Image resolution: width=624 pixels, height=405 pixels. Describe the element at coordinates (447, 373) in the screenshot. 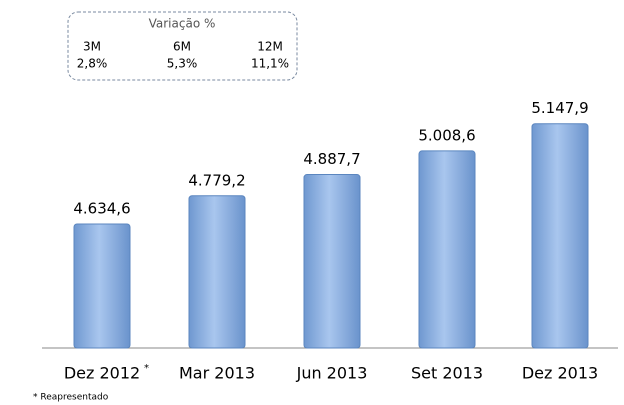

I see `x-tick-label: Set 2013` at that location.